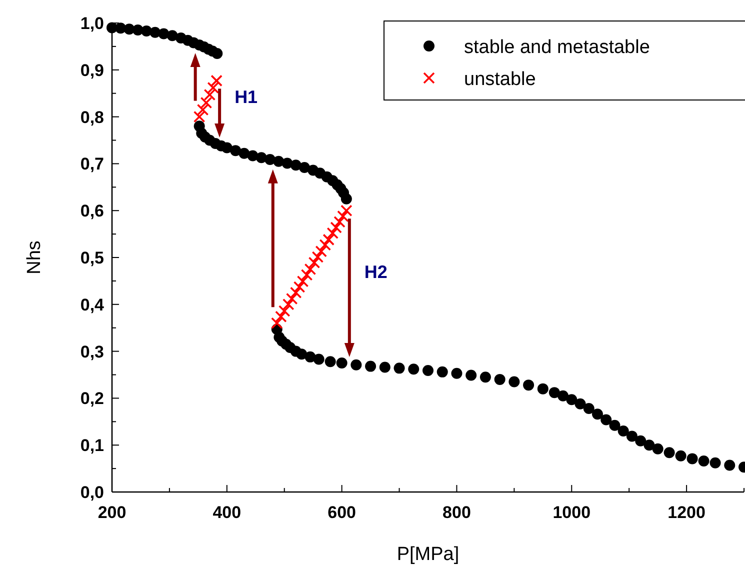 The width and height of the screenshot is (745, 573). I want to click on y-tick-label: 0,2, so click(92, 398).